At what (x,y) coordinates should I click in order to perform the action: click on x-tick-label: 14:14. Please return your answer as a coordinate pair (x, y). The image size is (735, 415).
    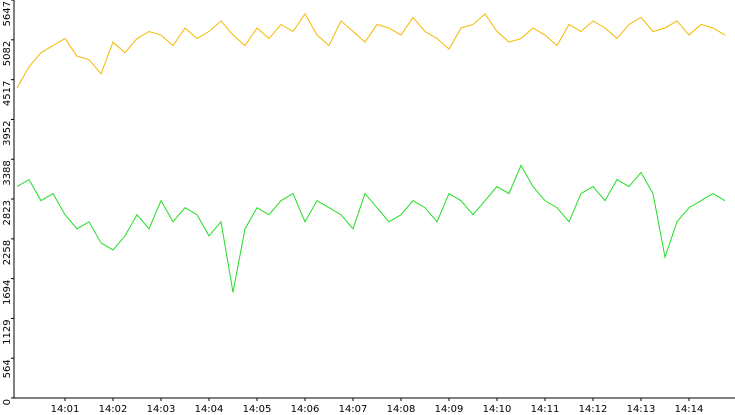
    Looking at the image, I should click on (689, 409).